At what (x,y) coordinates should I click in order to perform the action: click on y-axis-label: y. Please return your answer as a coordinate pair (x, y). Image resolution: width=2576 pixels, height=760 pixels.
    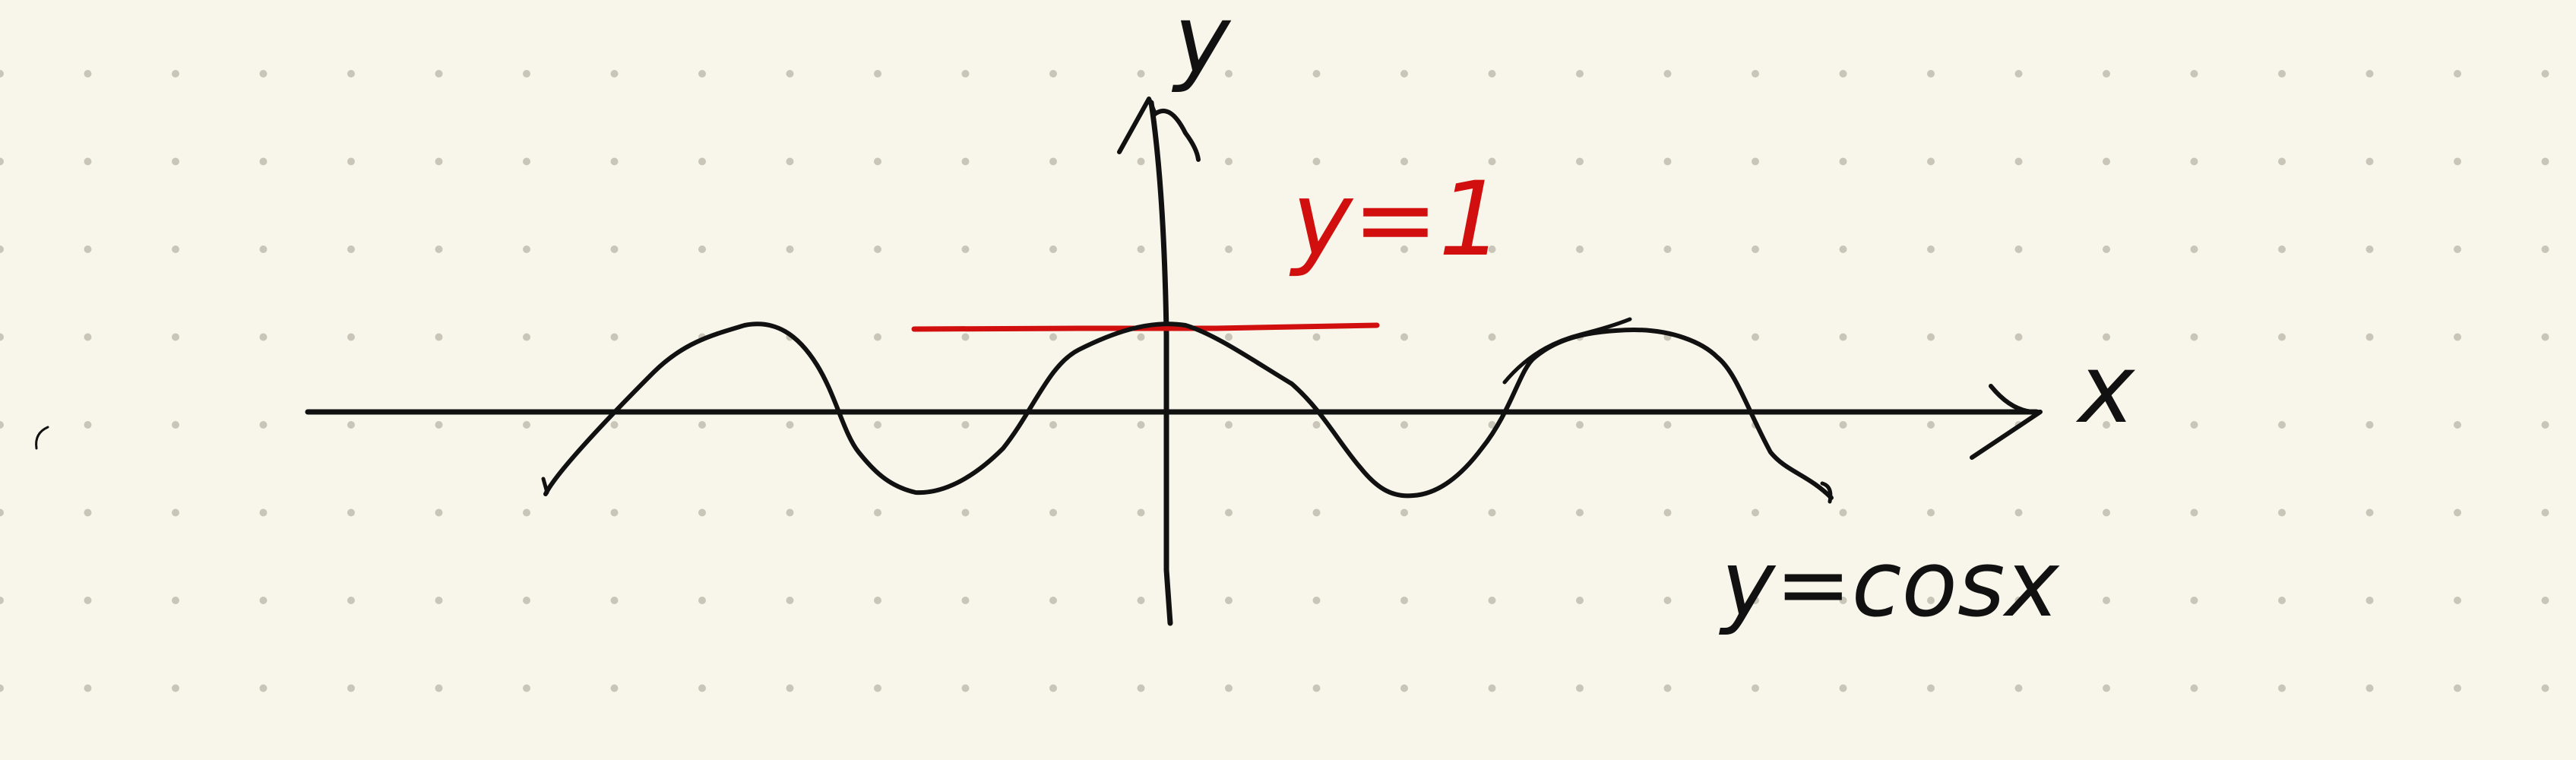
    Looking at the image, I should click on (1201, 48).